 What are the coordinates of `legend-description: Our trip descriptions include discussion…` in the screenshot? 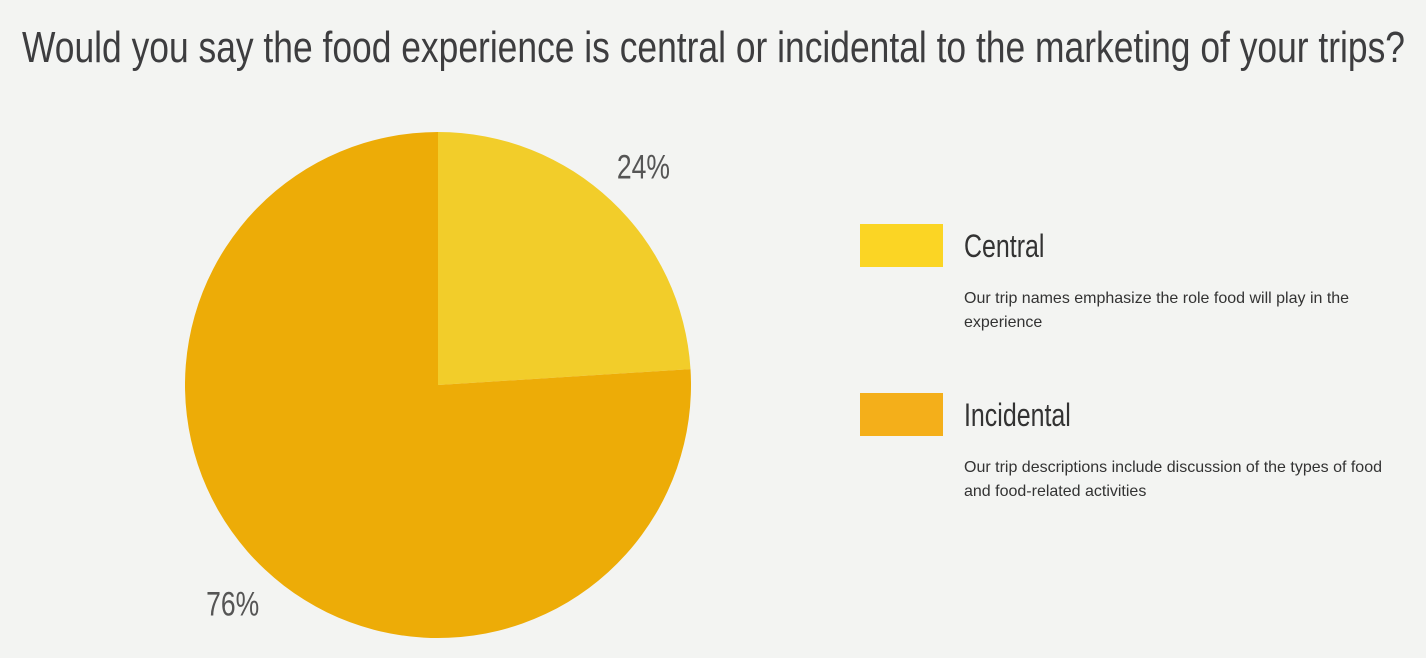 It's located at (1173, 479).